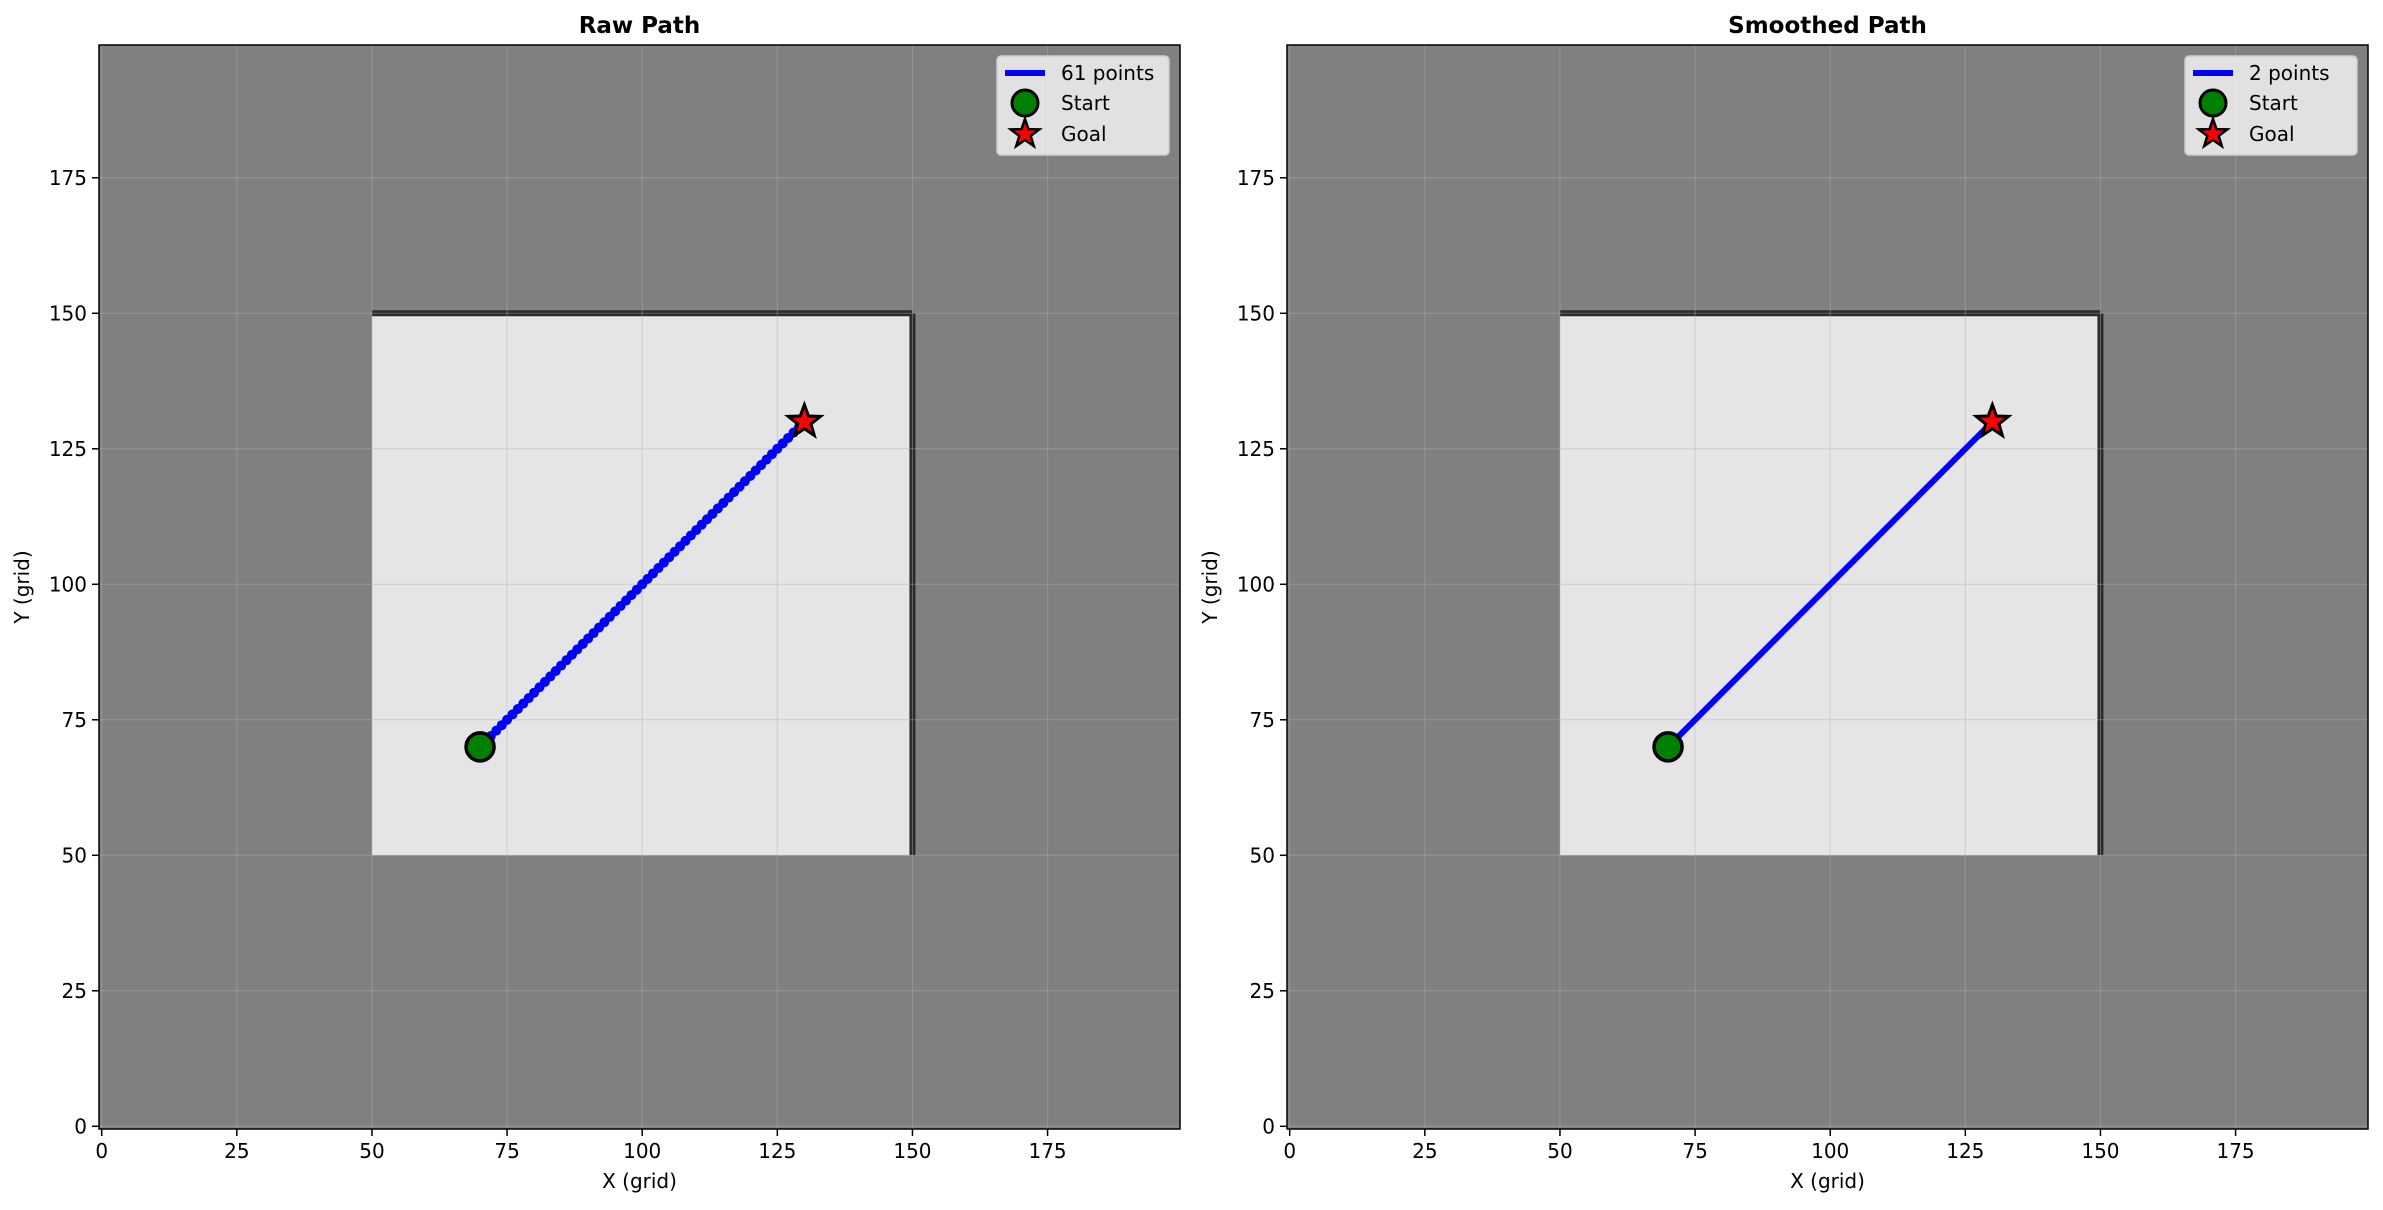 The image size is (2383, 1210). I want to click on smoothed-path-line, so click(1830, 584).